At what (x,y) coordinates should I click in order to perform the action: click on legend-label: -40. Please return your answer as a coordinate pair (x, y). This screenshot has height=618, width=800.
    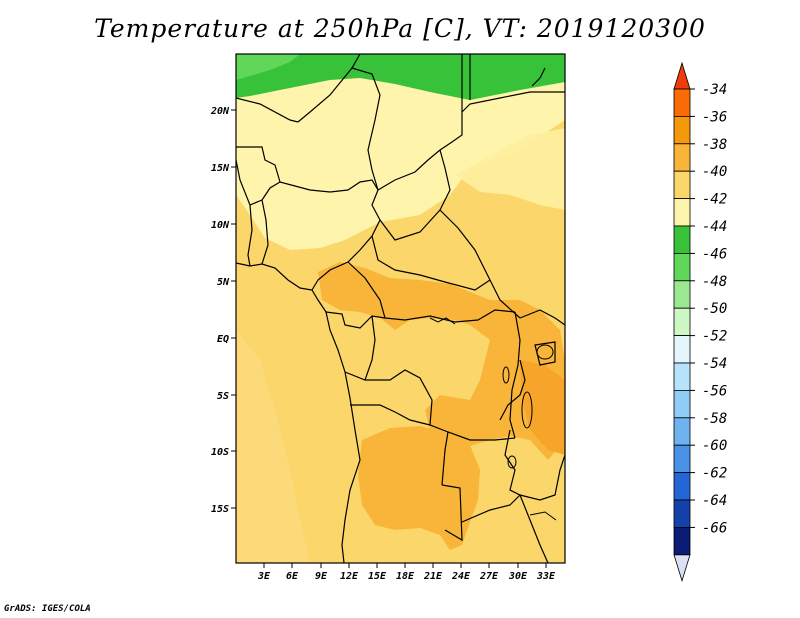
    Looking at the image, I should click on (714, 172).